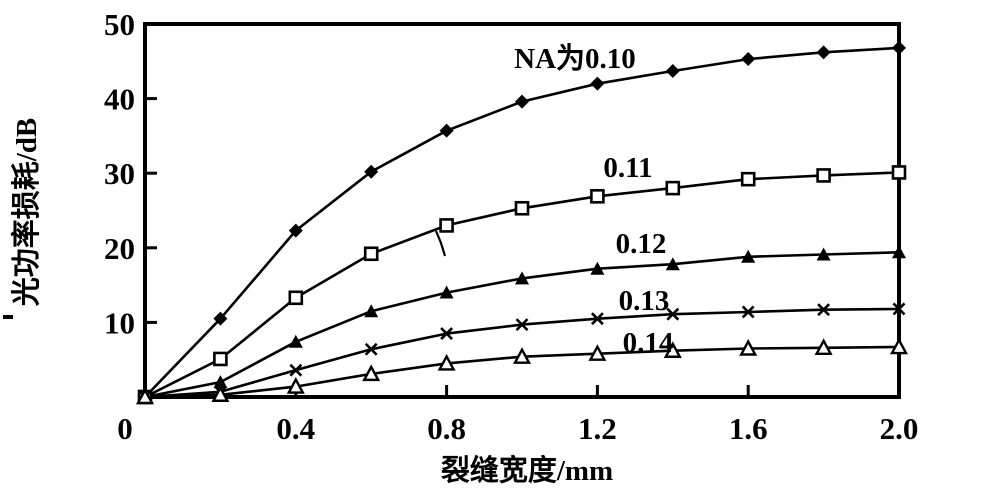 The image size is (985, 502). Describe the element at coordinates (119, 248) in the screenshot. I see `y-tick-label: 20` at that location.